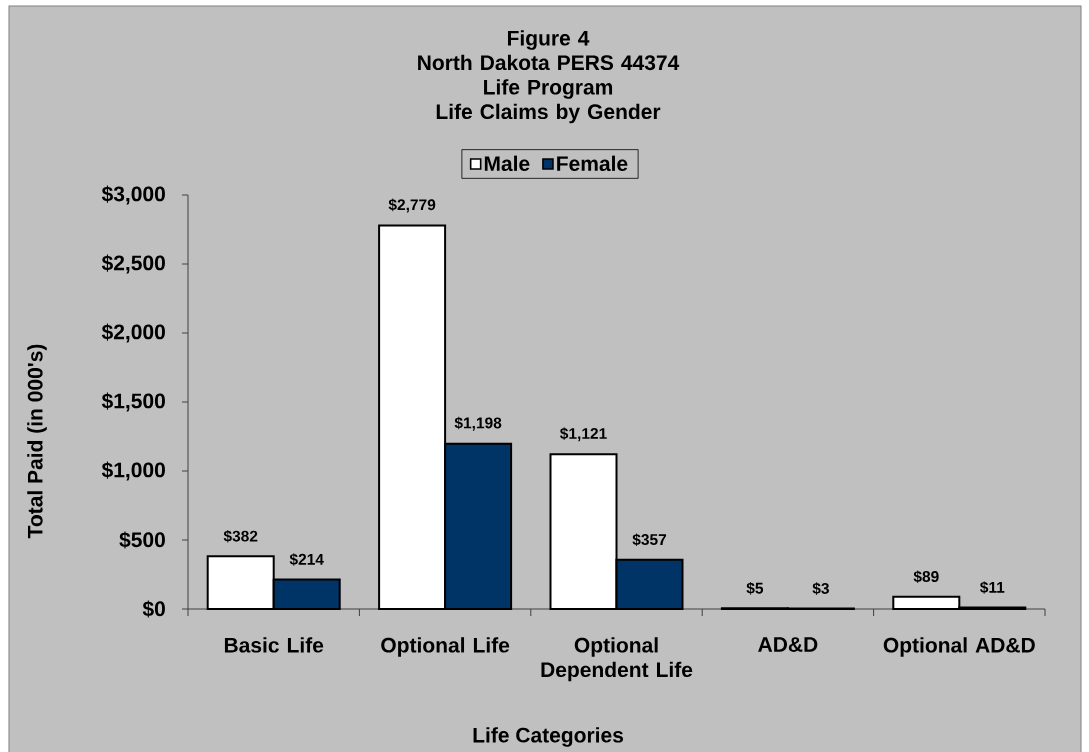 Image resolution: width=1089 pixels, height=752 pixels. I want to click on x-tick-label: Basic Life, so click(274, 645).